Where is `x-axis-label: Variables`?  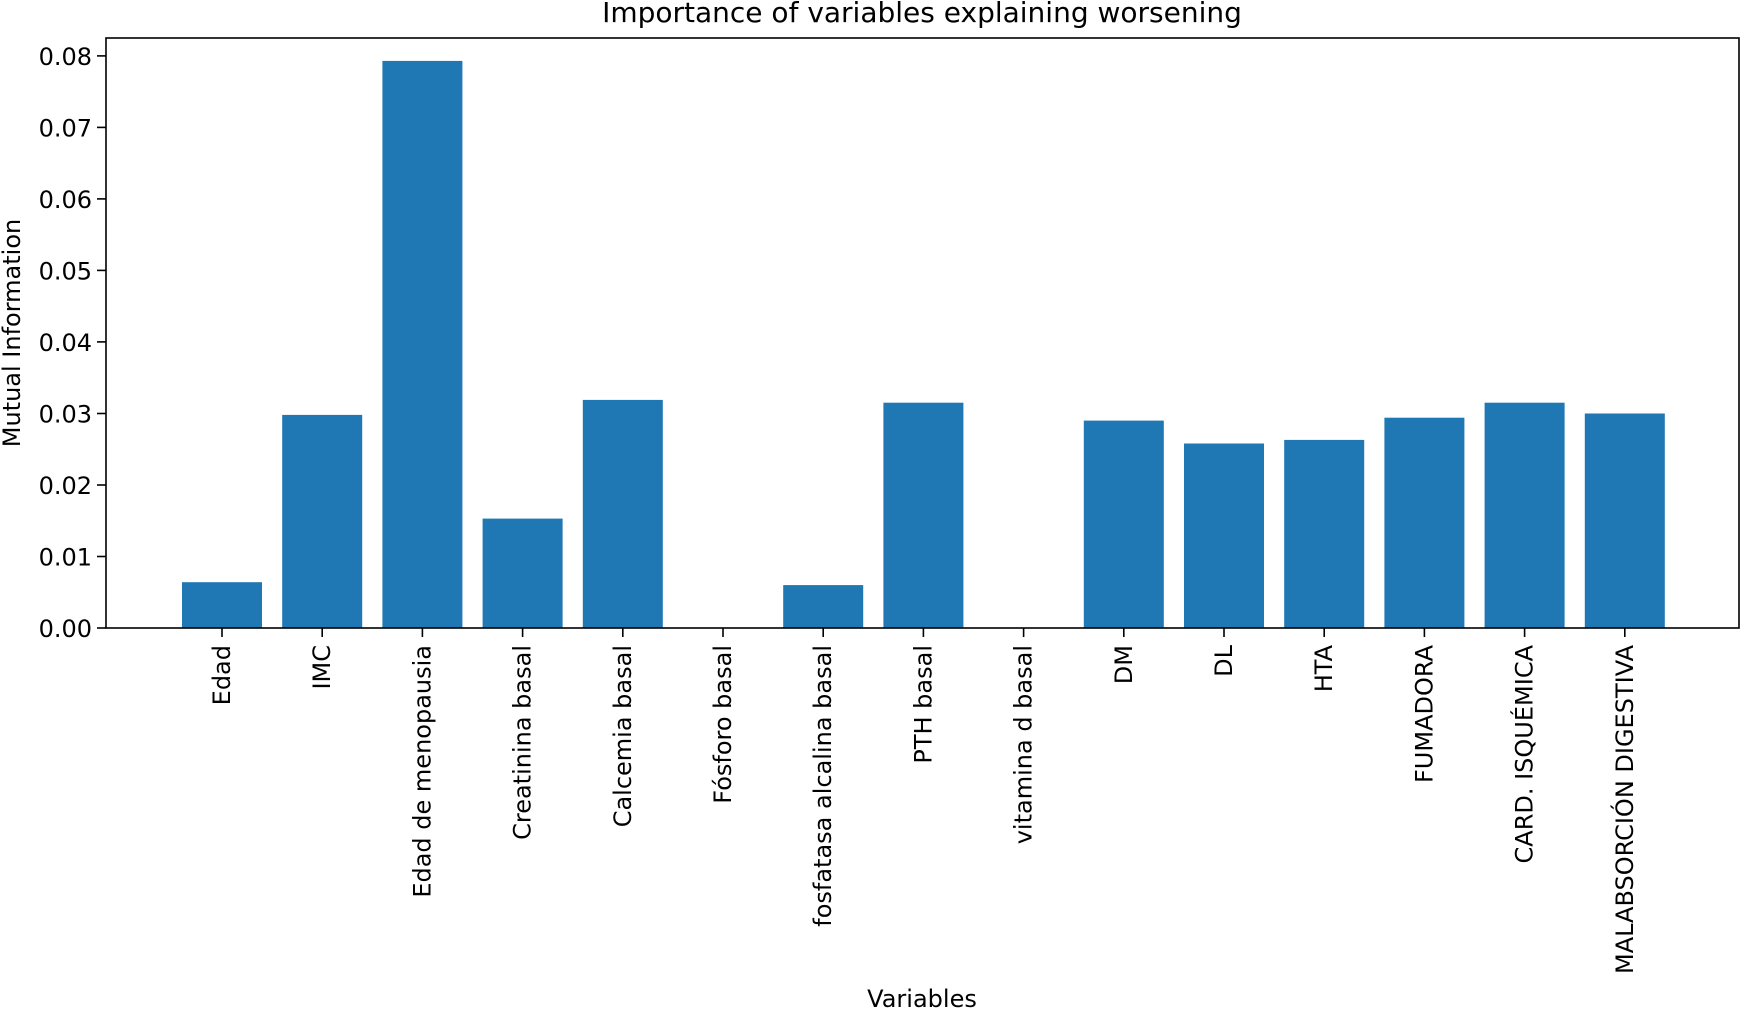 x-axis-label: Variables is located at coordinates (922, 999).